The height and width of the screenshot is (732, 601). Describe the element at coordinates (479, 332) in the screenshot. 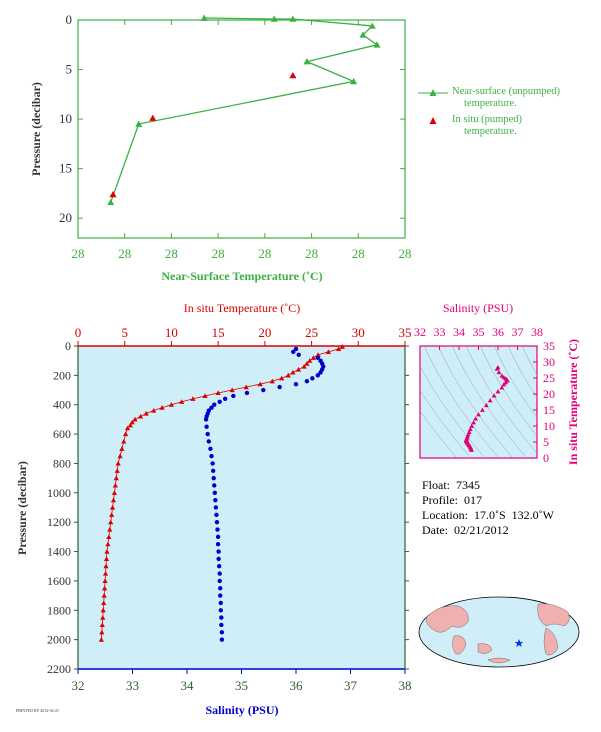

I see `ts-x-tick-label: 35` at that location.